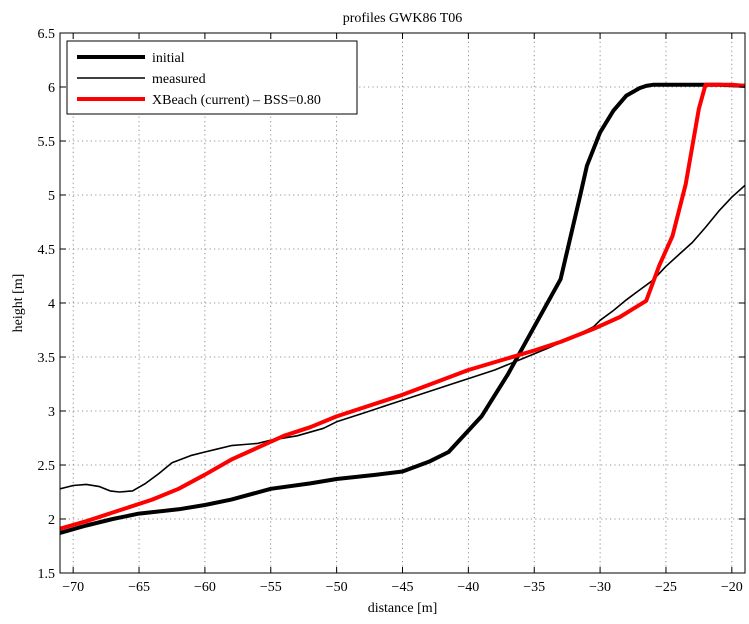  What do you see at coordinates (271, 587) in the screenshot?
I see `x-tick-label: −55` at bounding box center [271, 587].